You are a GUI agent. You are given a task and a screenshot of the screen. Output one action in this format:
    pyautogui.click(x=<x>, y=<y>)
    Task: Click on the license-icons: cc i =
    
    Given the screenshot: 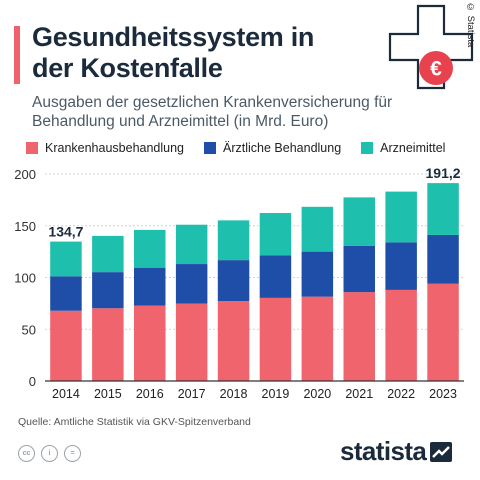 What is the action you would take?
    pyautogui.click(x=52, y=453)
    